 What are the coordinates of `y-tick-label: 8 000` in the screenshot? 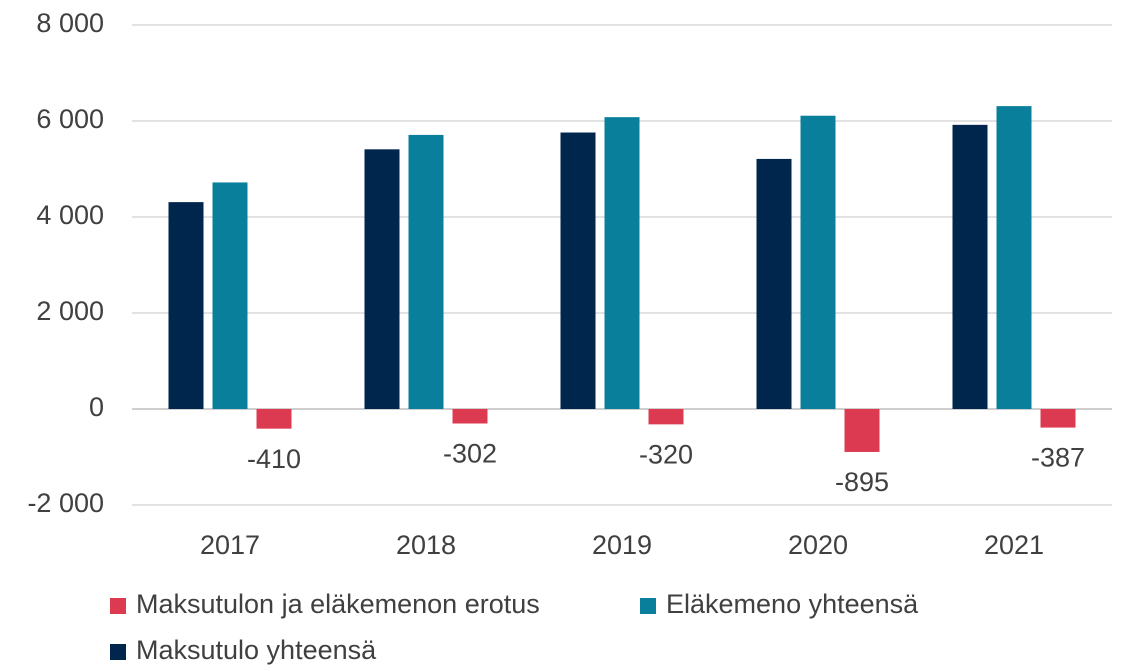 It's located at (70, 23).